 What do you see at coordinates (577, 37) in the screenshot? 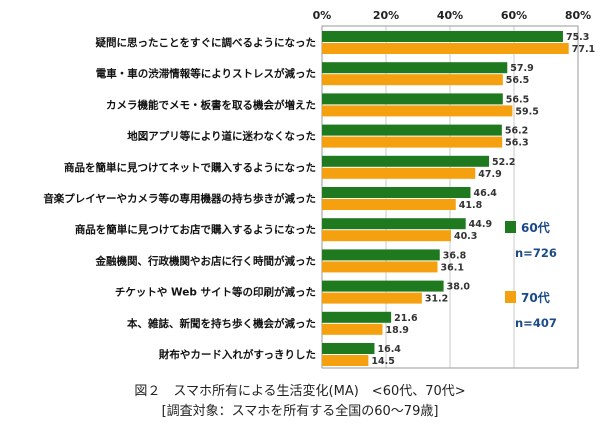
I see `data-label: 75.3` at bounding box center [577, 37].